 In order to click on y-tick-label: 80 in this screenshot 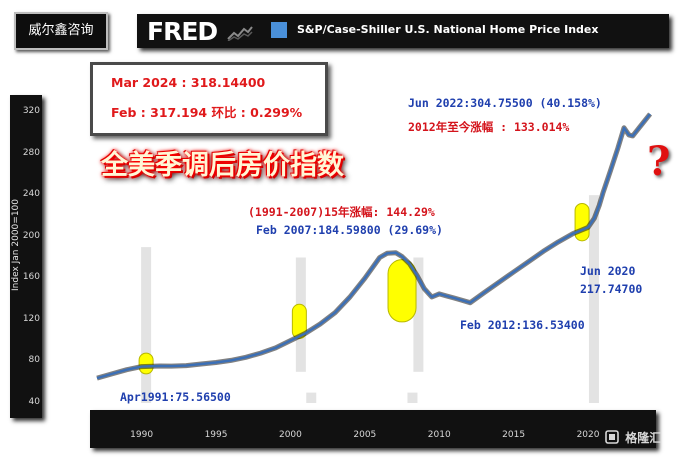, I will do `click(34, 360)`.